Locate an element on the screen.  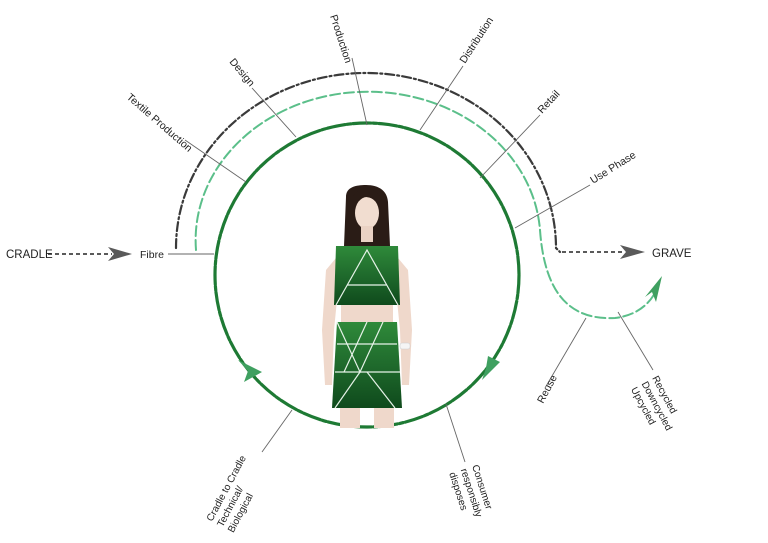
label-consumer-group: Consumer responsibly disposes is located at coordinates (470, 491).